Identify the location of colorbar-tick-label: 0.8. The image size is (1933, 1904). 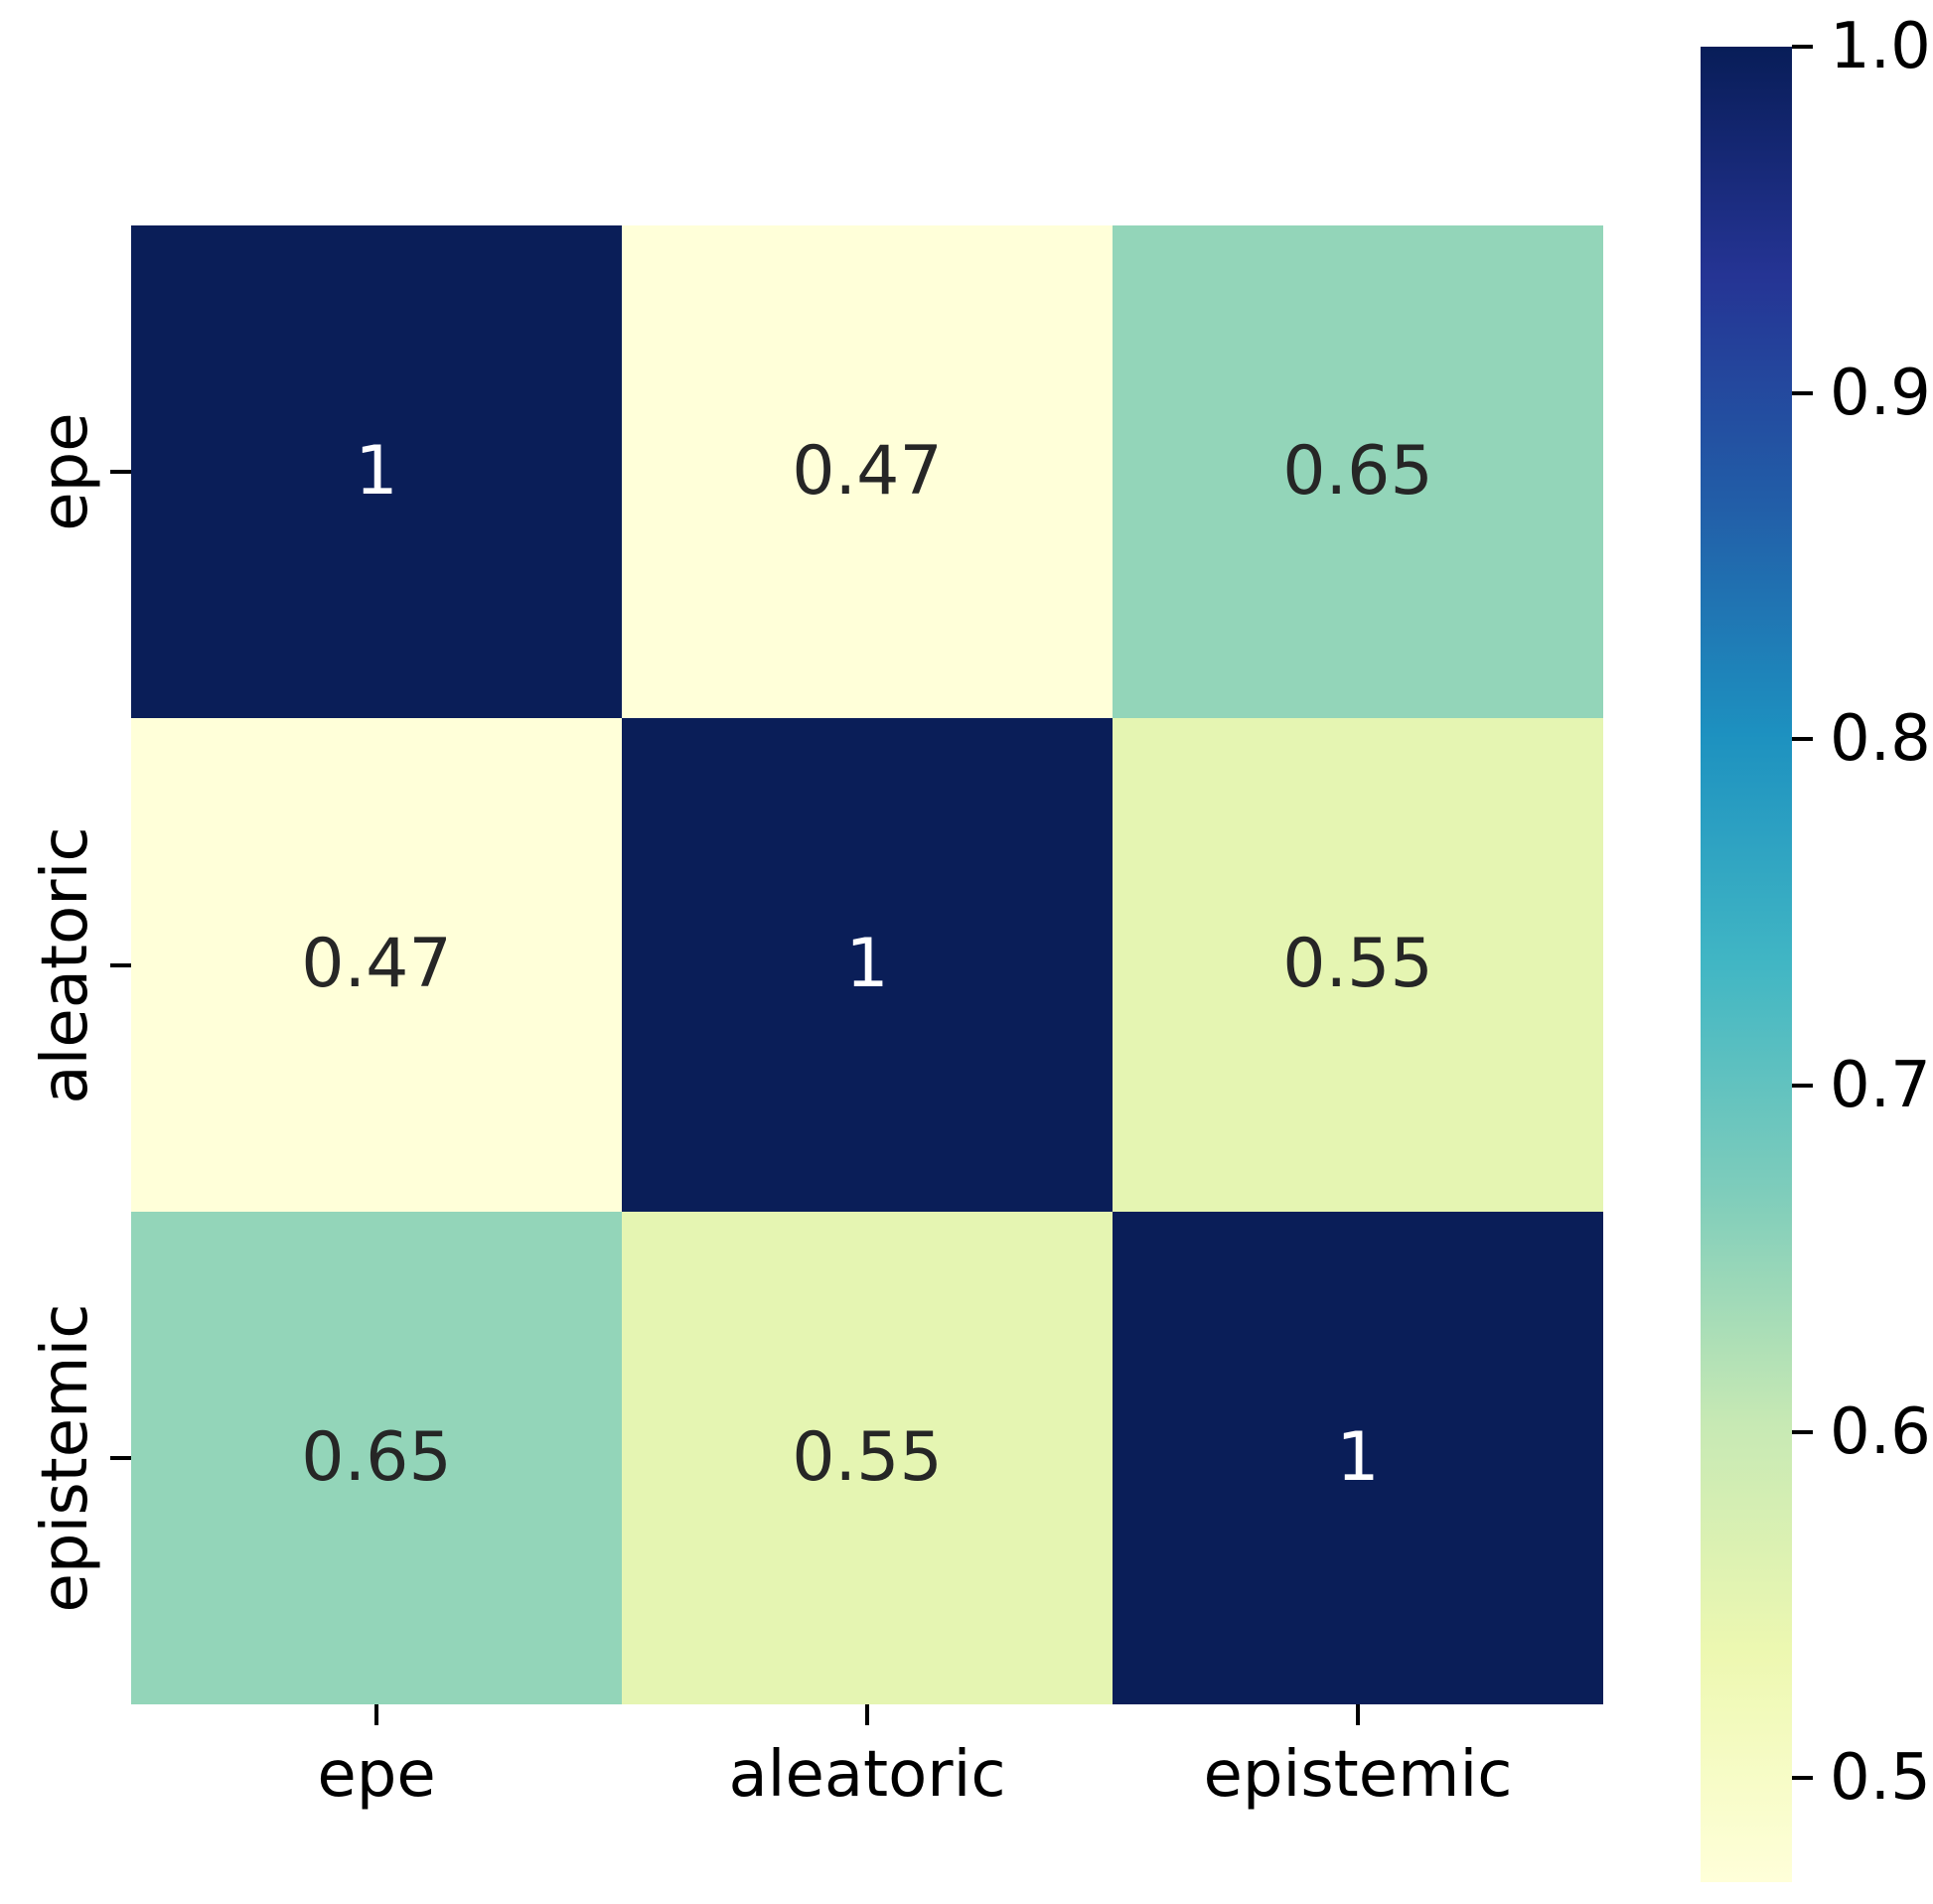
(1880, 739).